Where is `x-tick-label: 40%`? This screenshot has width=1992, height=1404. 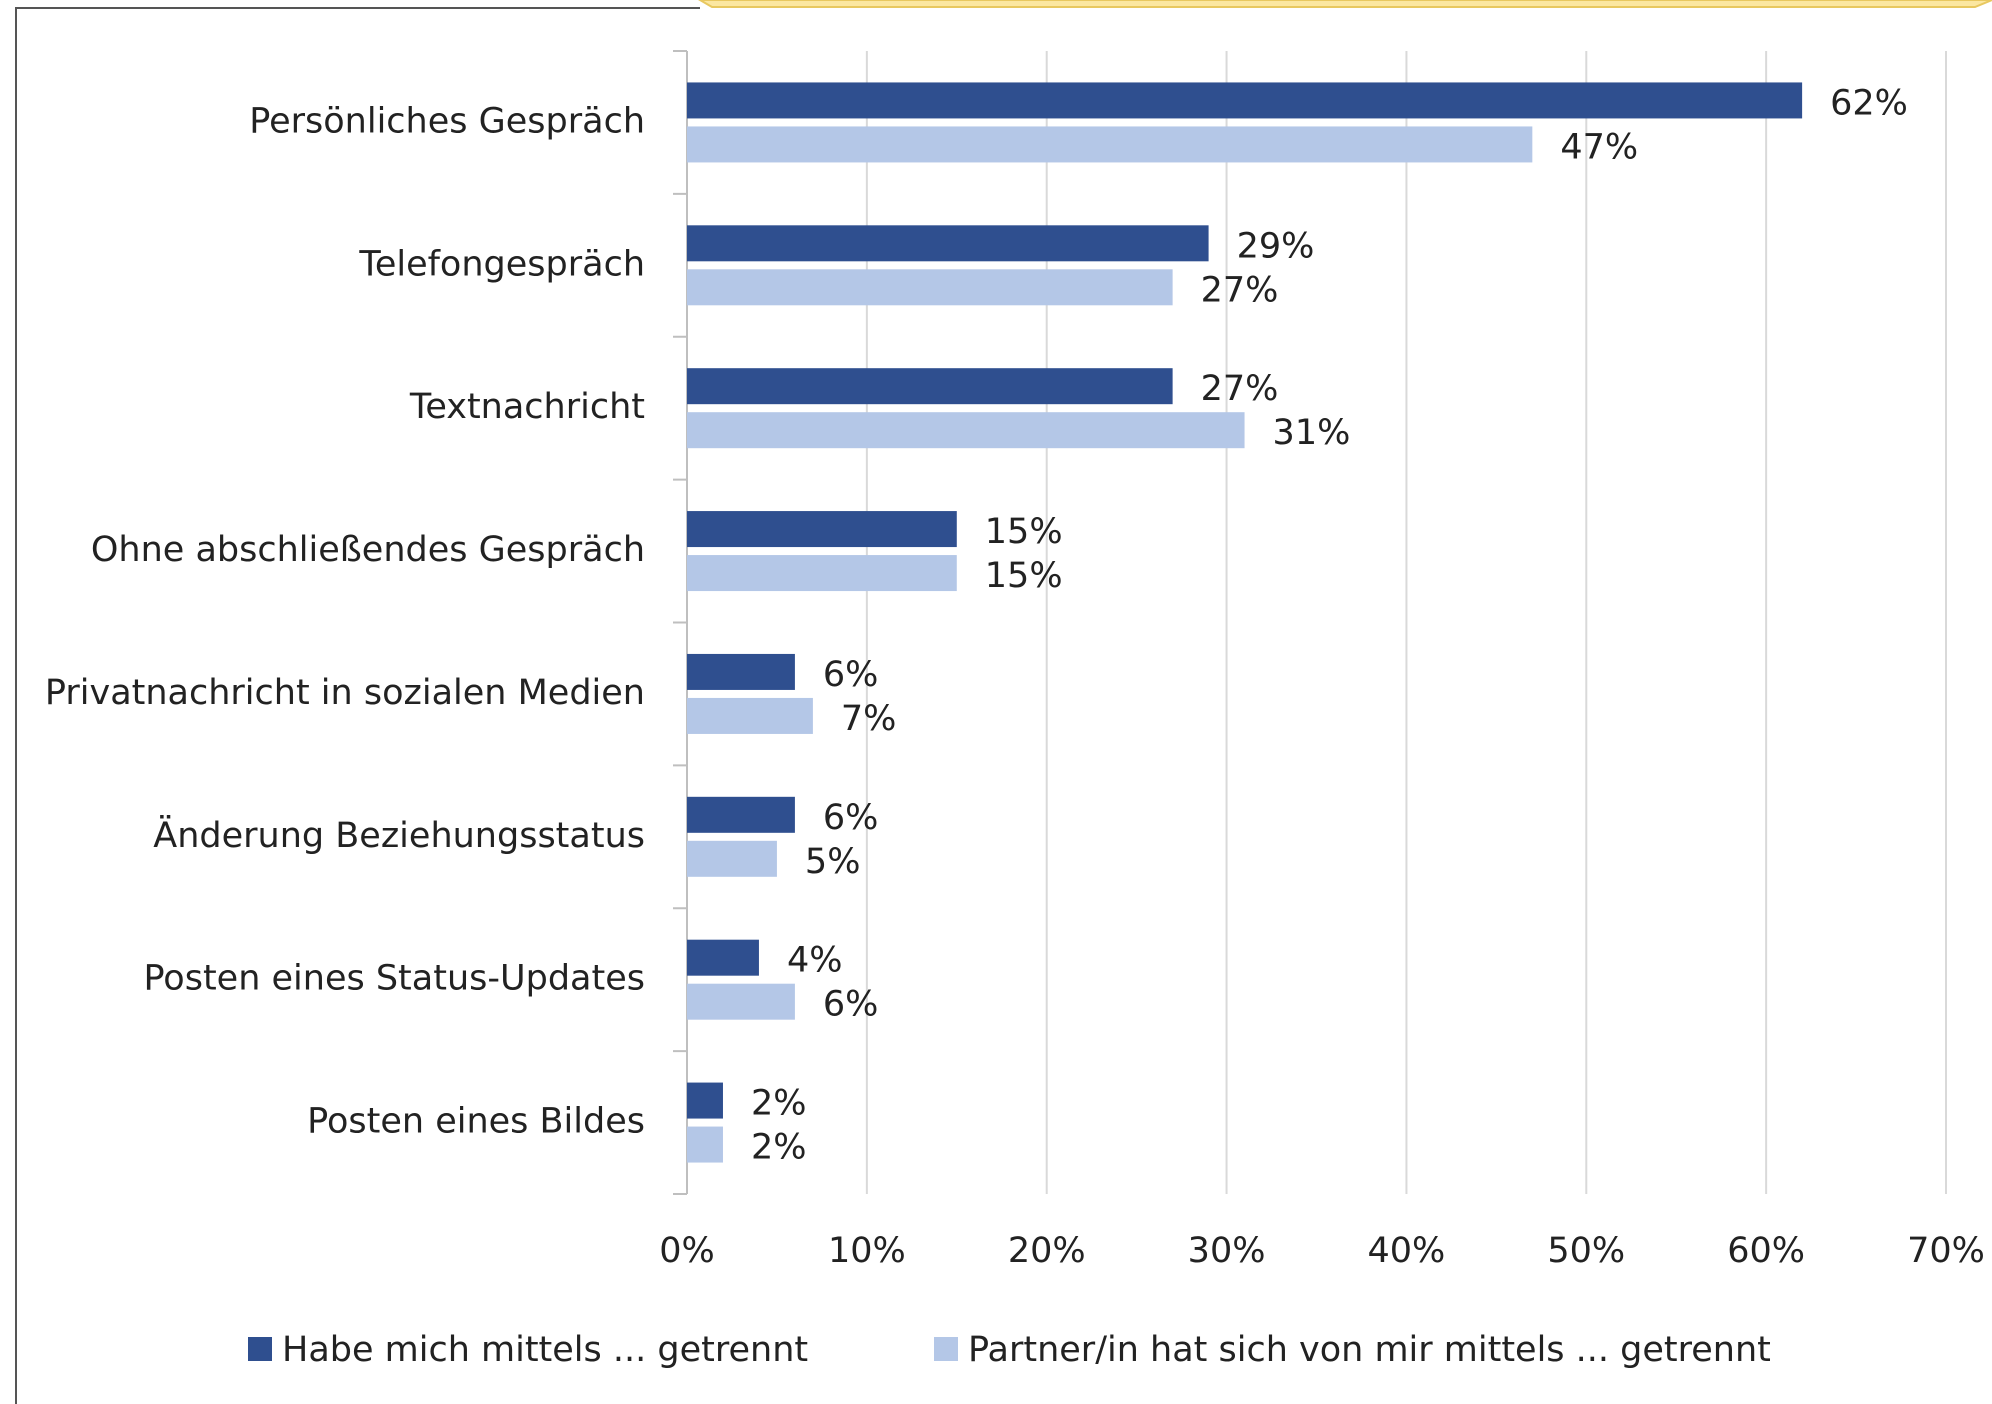 x-tick-label: 40% is located at coordinates (1407, 1251).